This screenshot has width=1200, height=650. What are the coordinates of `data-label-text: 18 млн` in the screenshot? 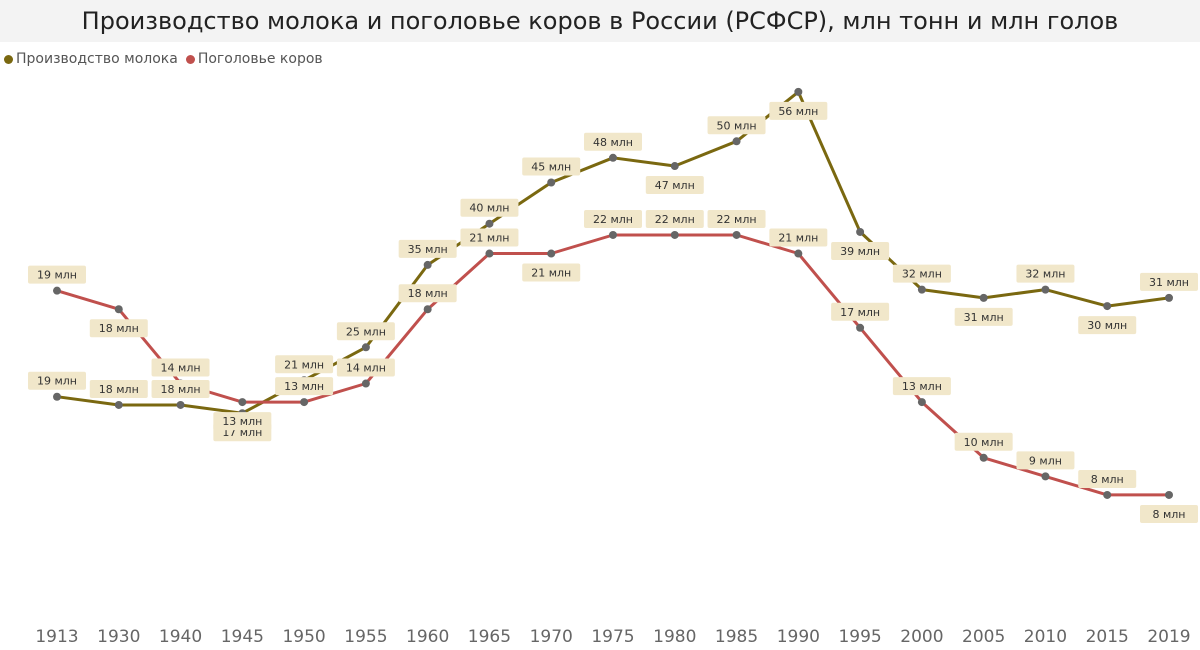 It's located at (119, 389).